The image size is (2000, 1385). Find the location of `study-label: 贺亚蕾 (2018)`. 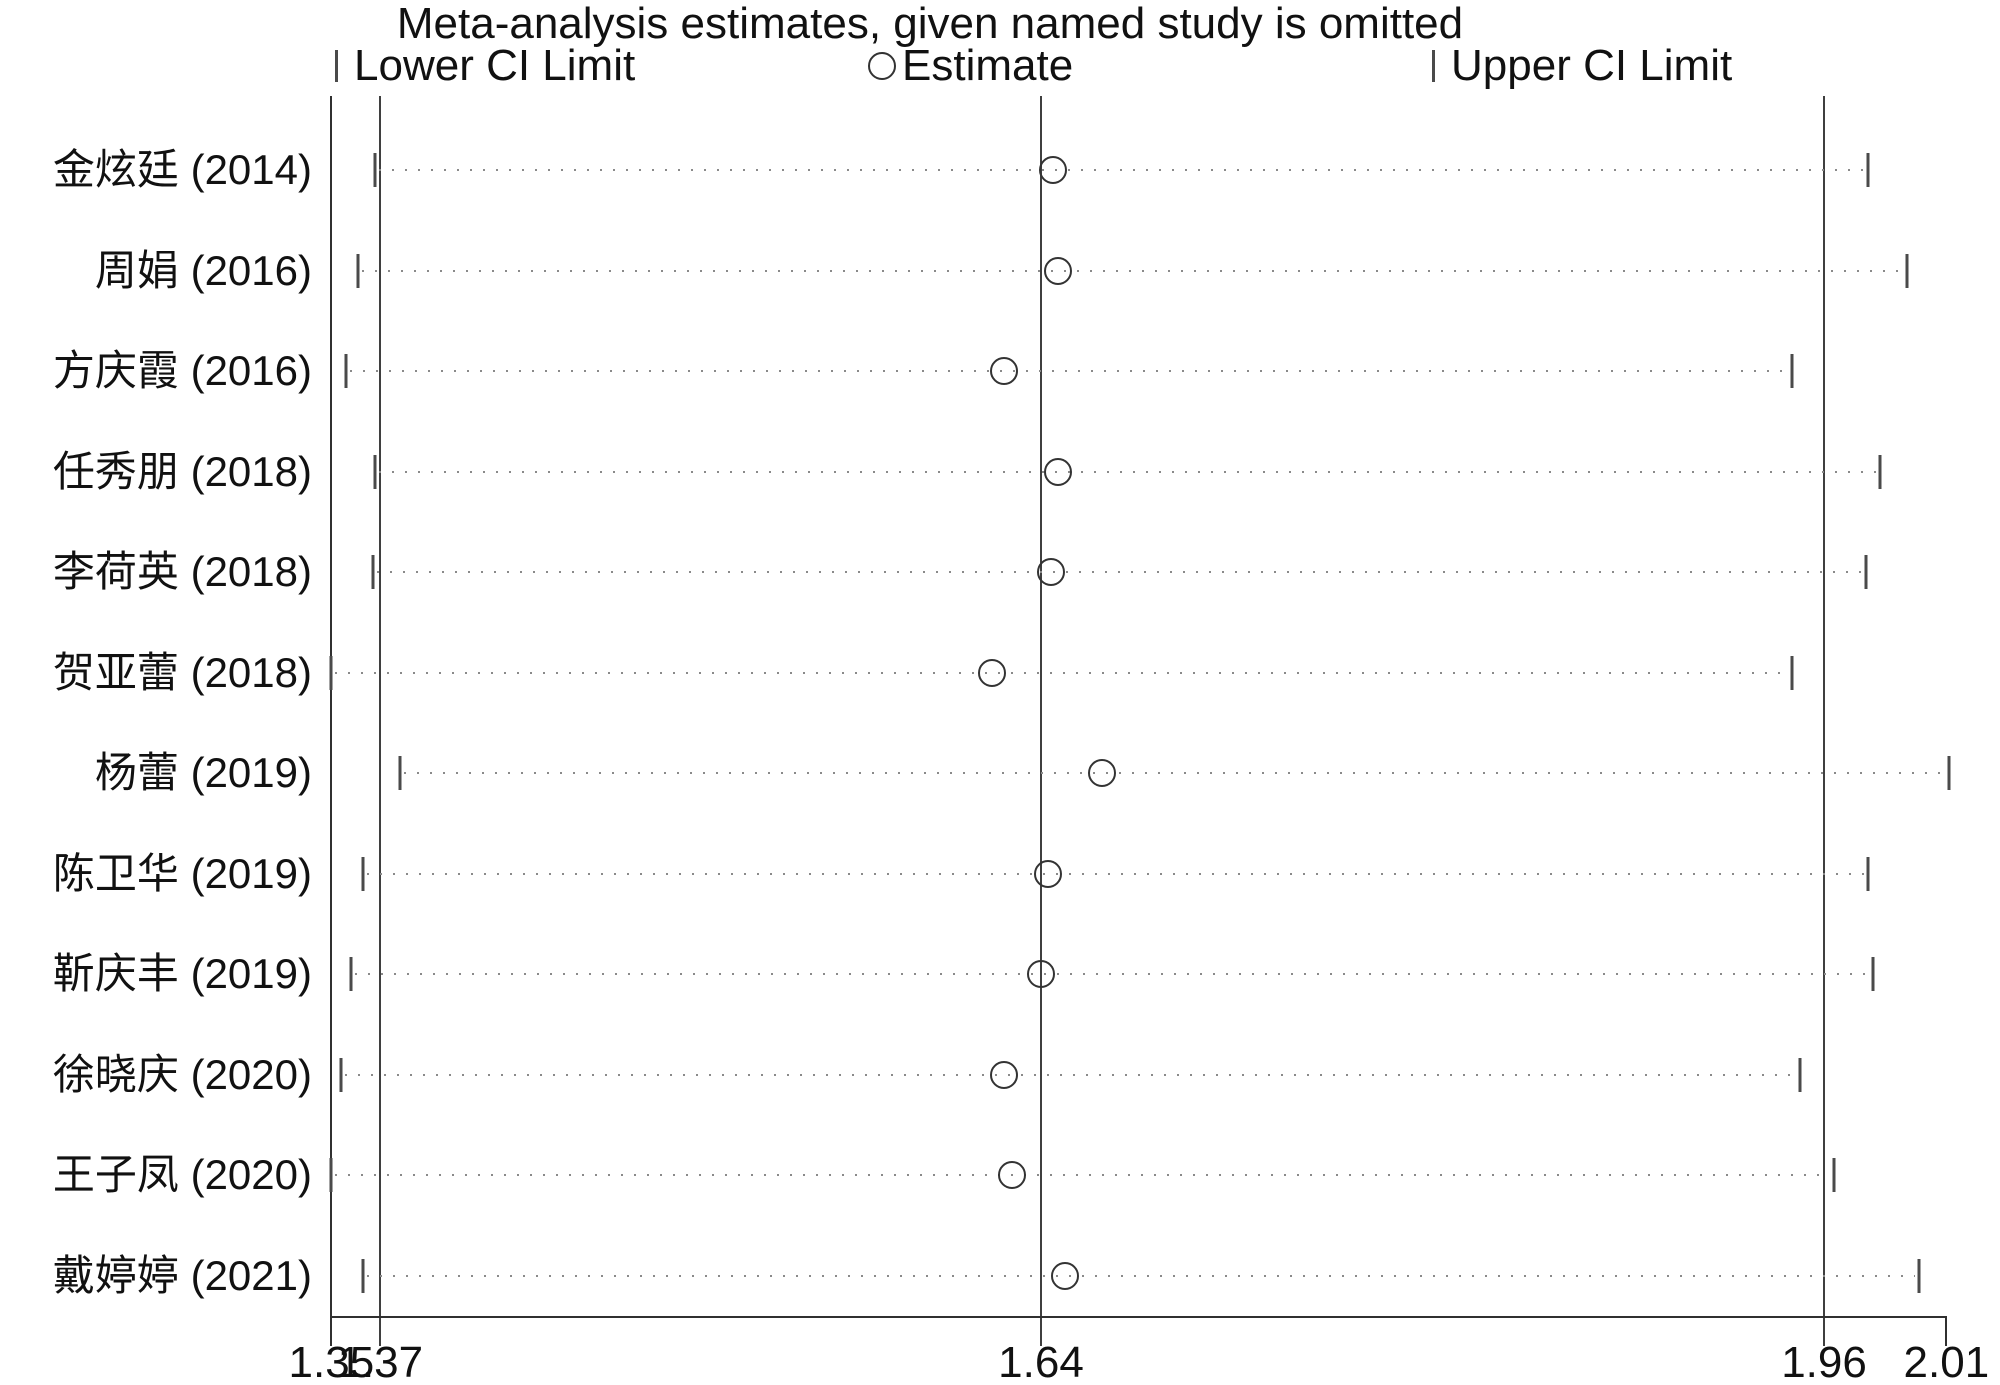

study-label: 贺亚蕾 (2018) is located at coordinates (182, 672).